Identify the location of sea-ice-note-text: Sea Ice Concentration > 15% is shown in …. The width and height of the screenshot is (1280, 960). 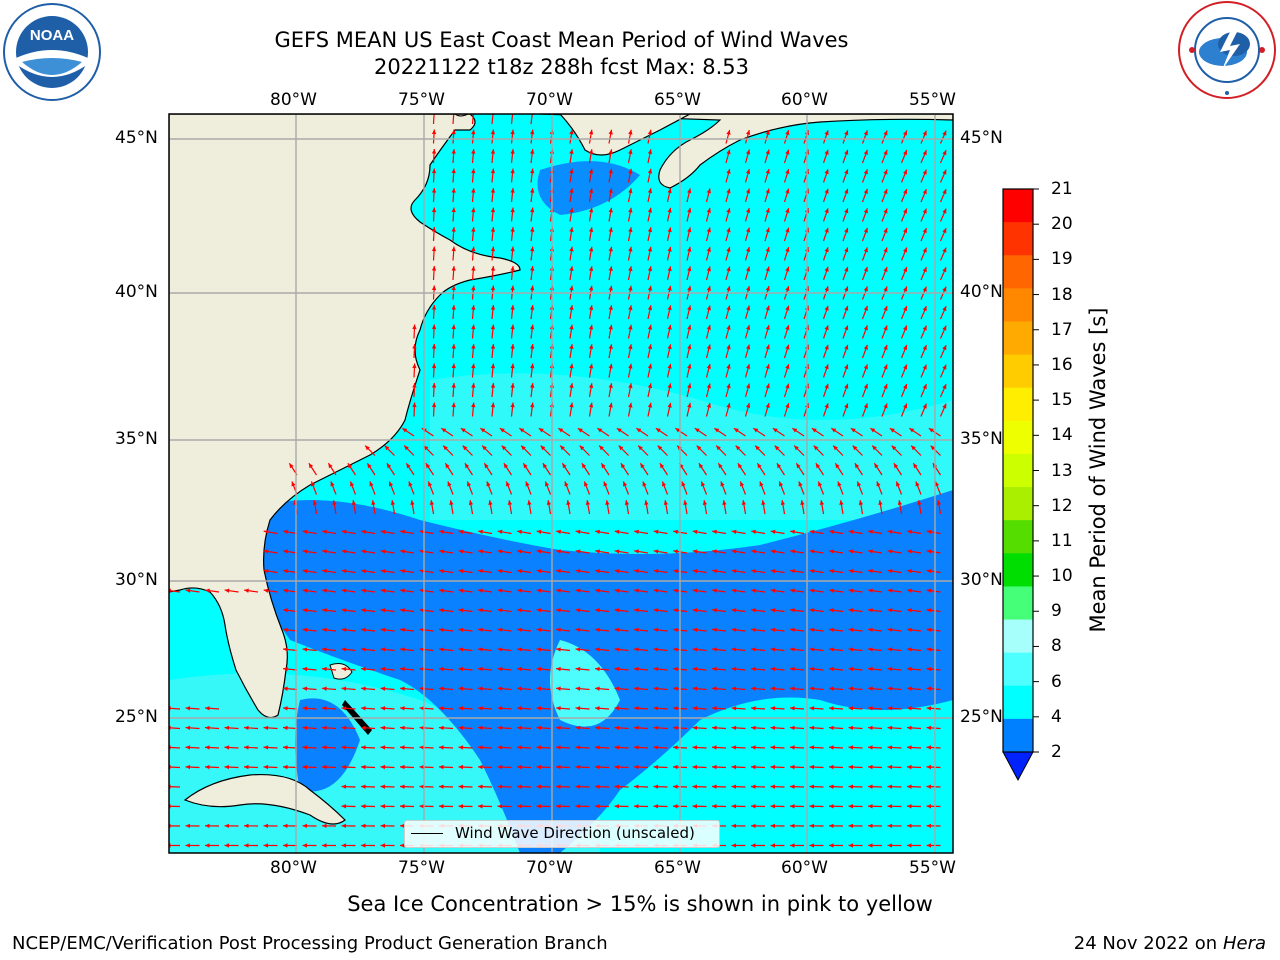
(640, 904).